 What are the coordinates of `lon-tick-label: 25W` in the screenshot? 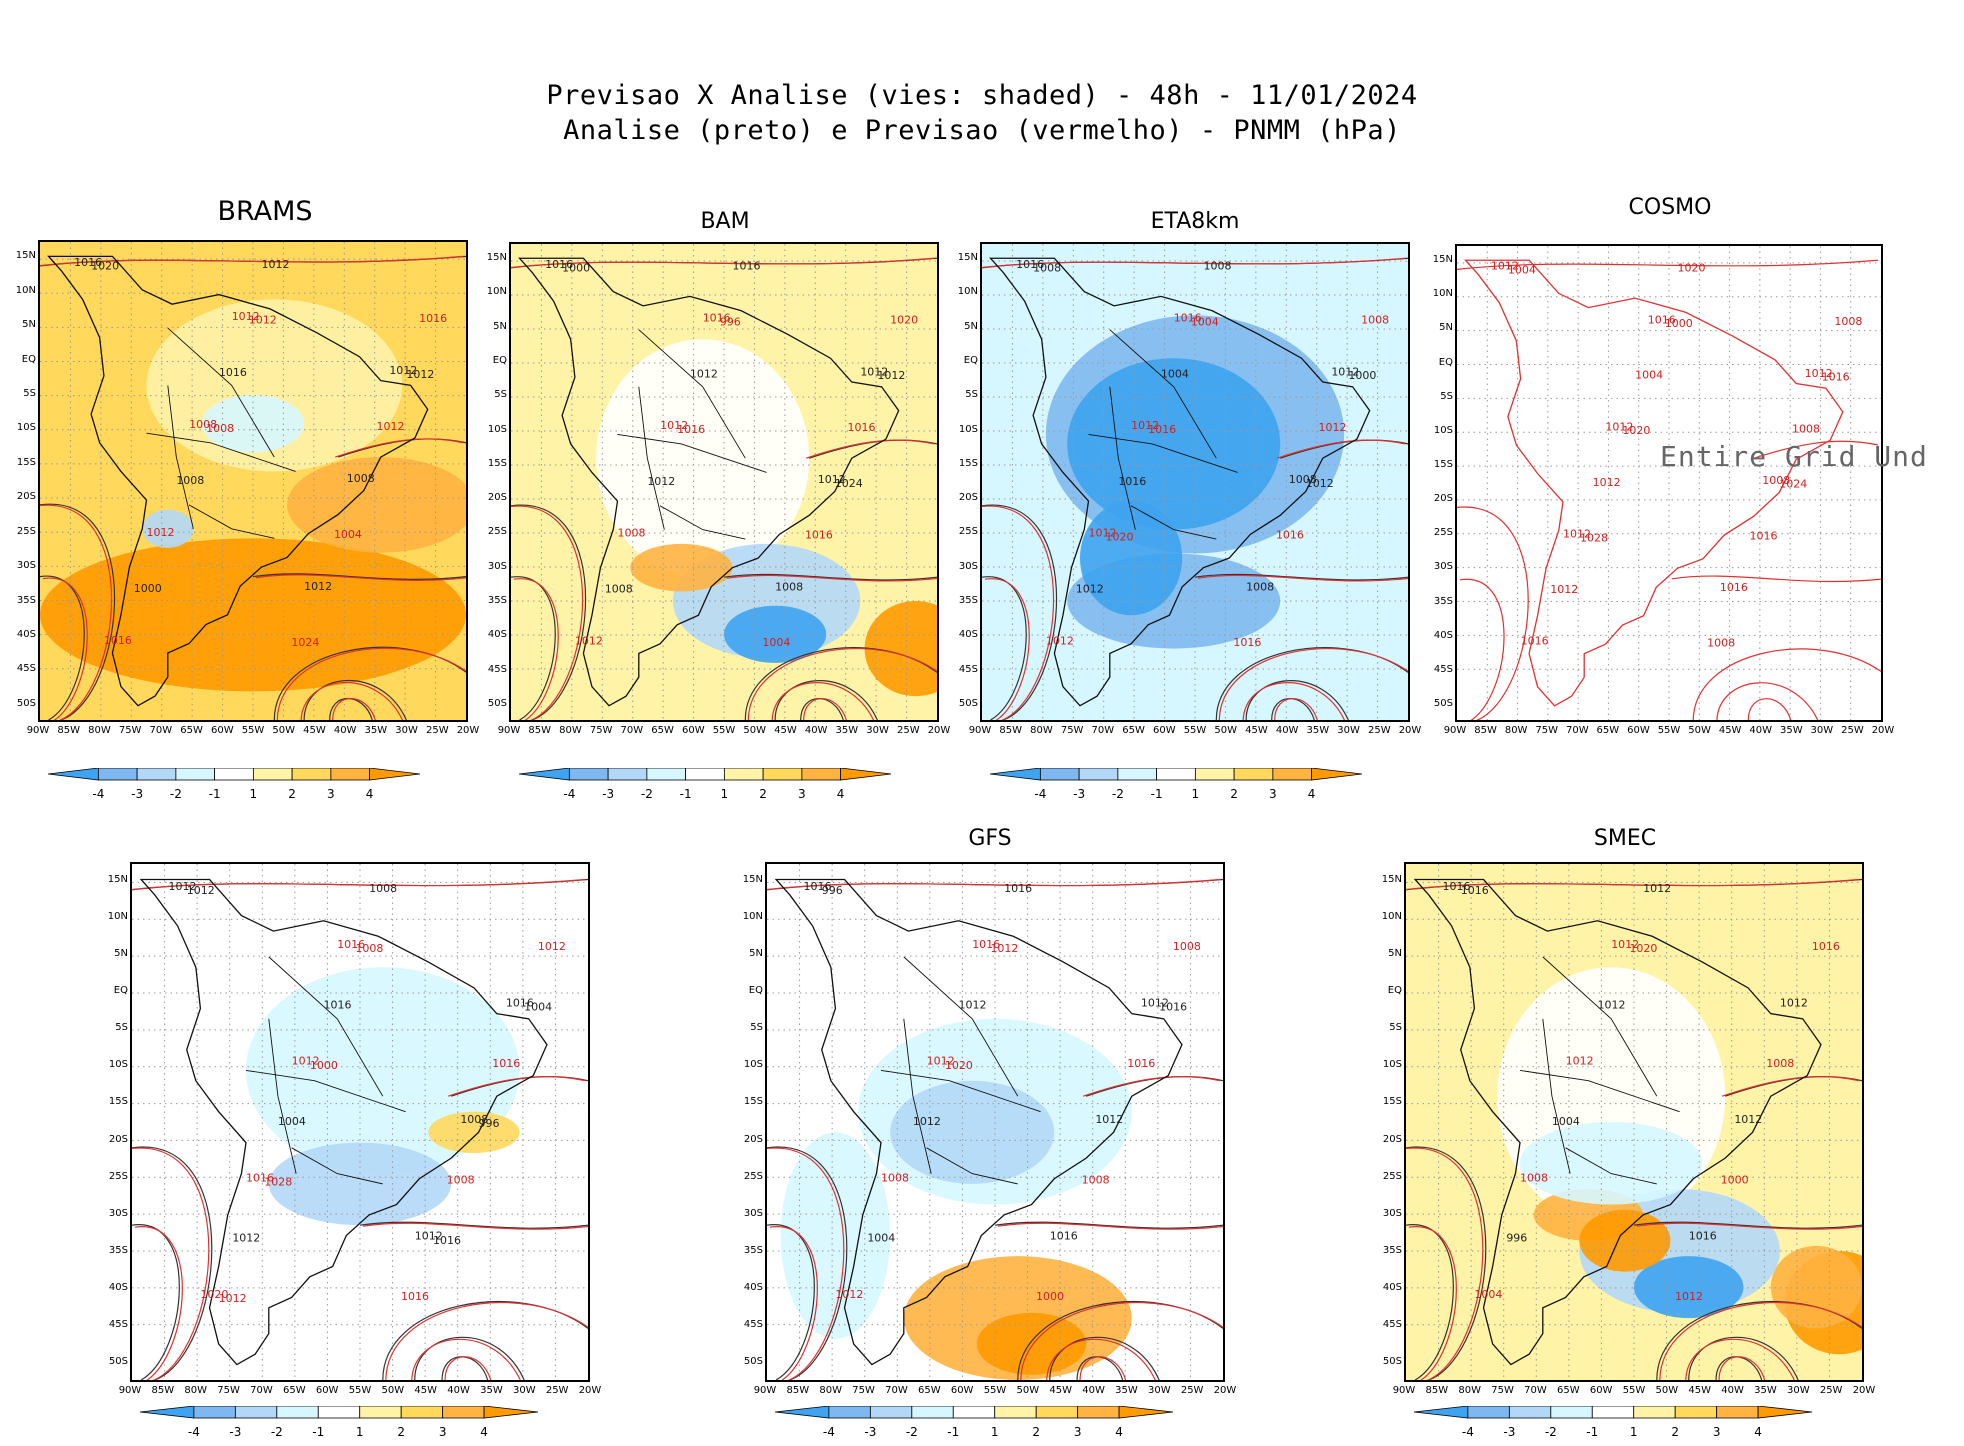 It's located at (437, 730).